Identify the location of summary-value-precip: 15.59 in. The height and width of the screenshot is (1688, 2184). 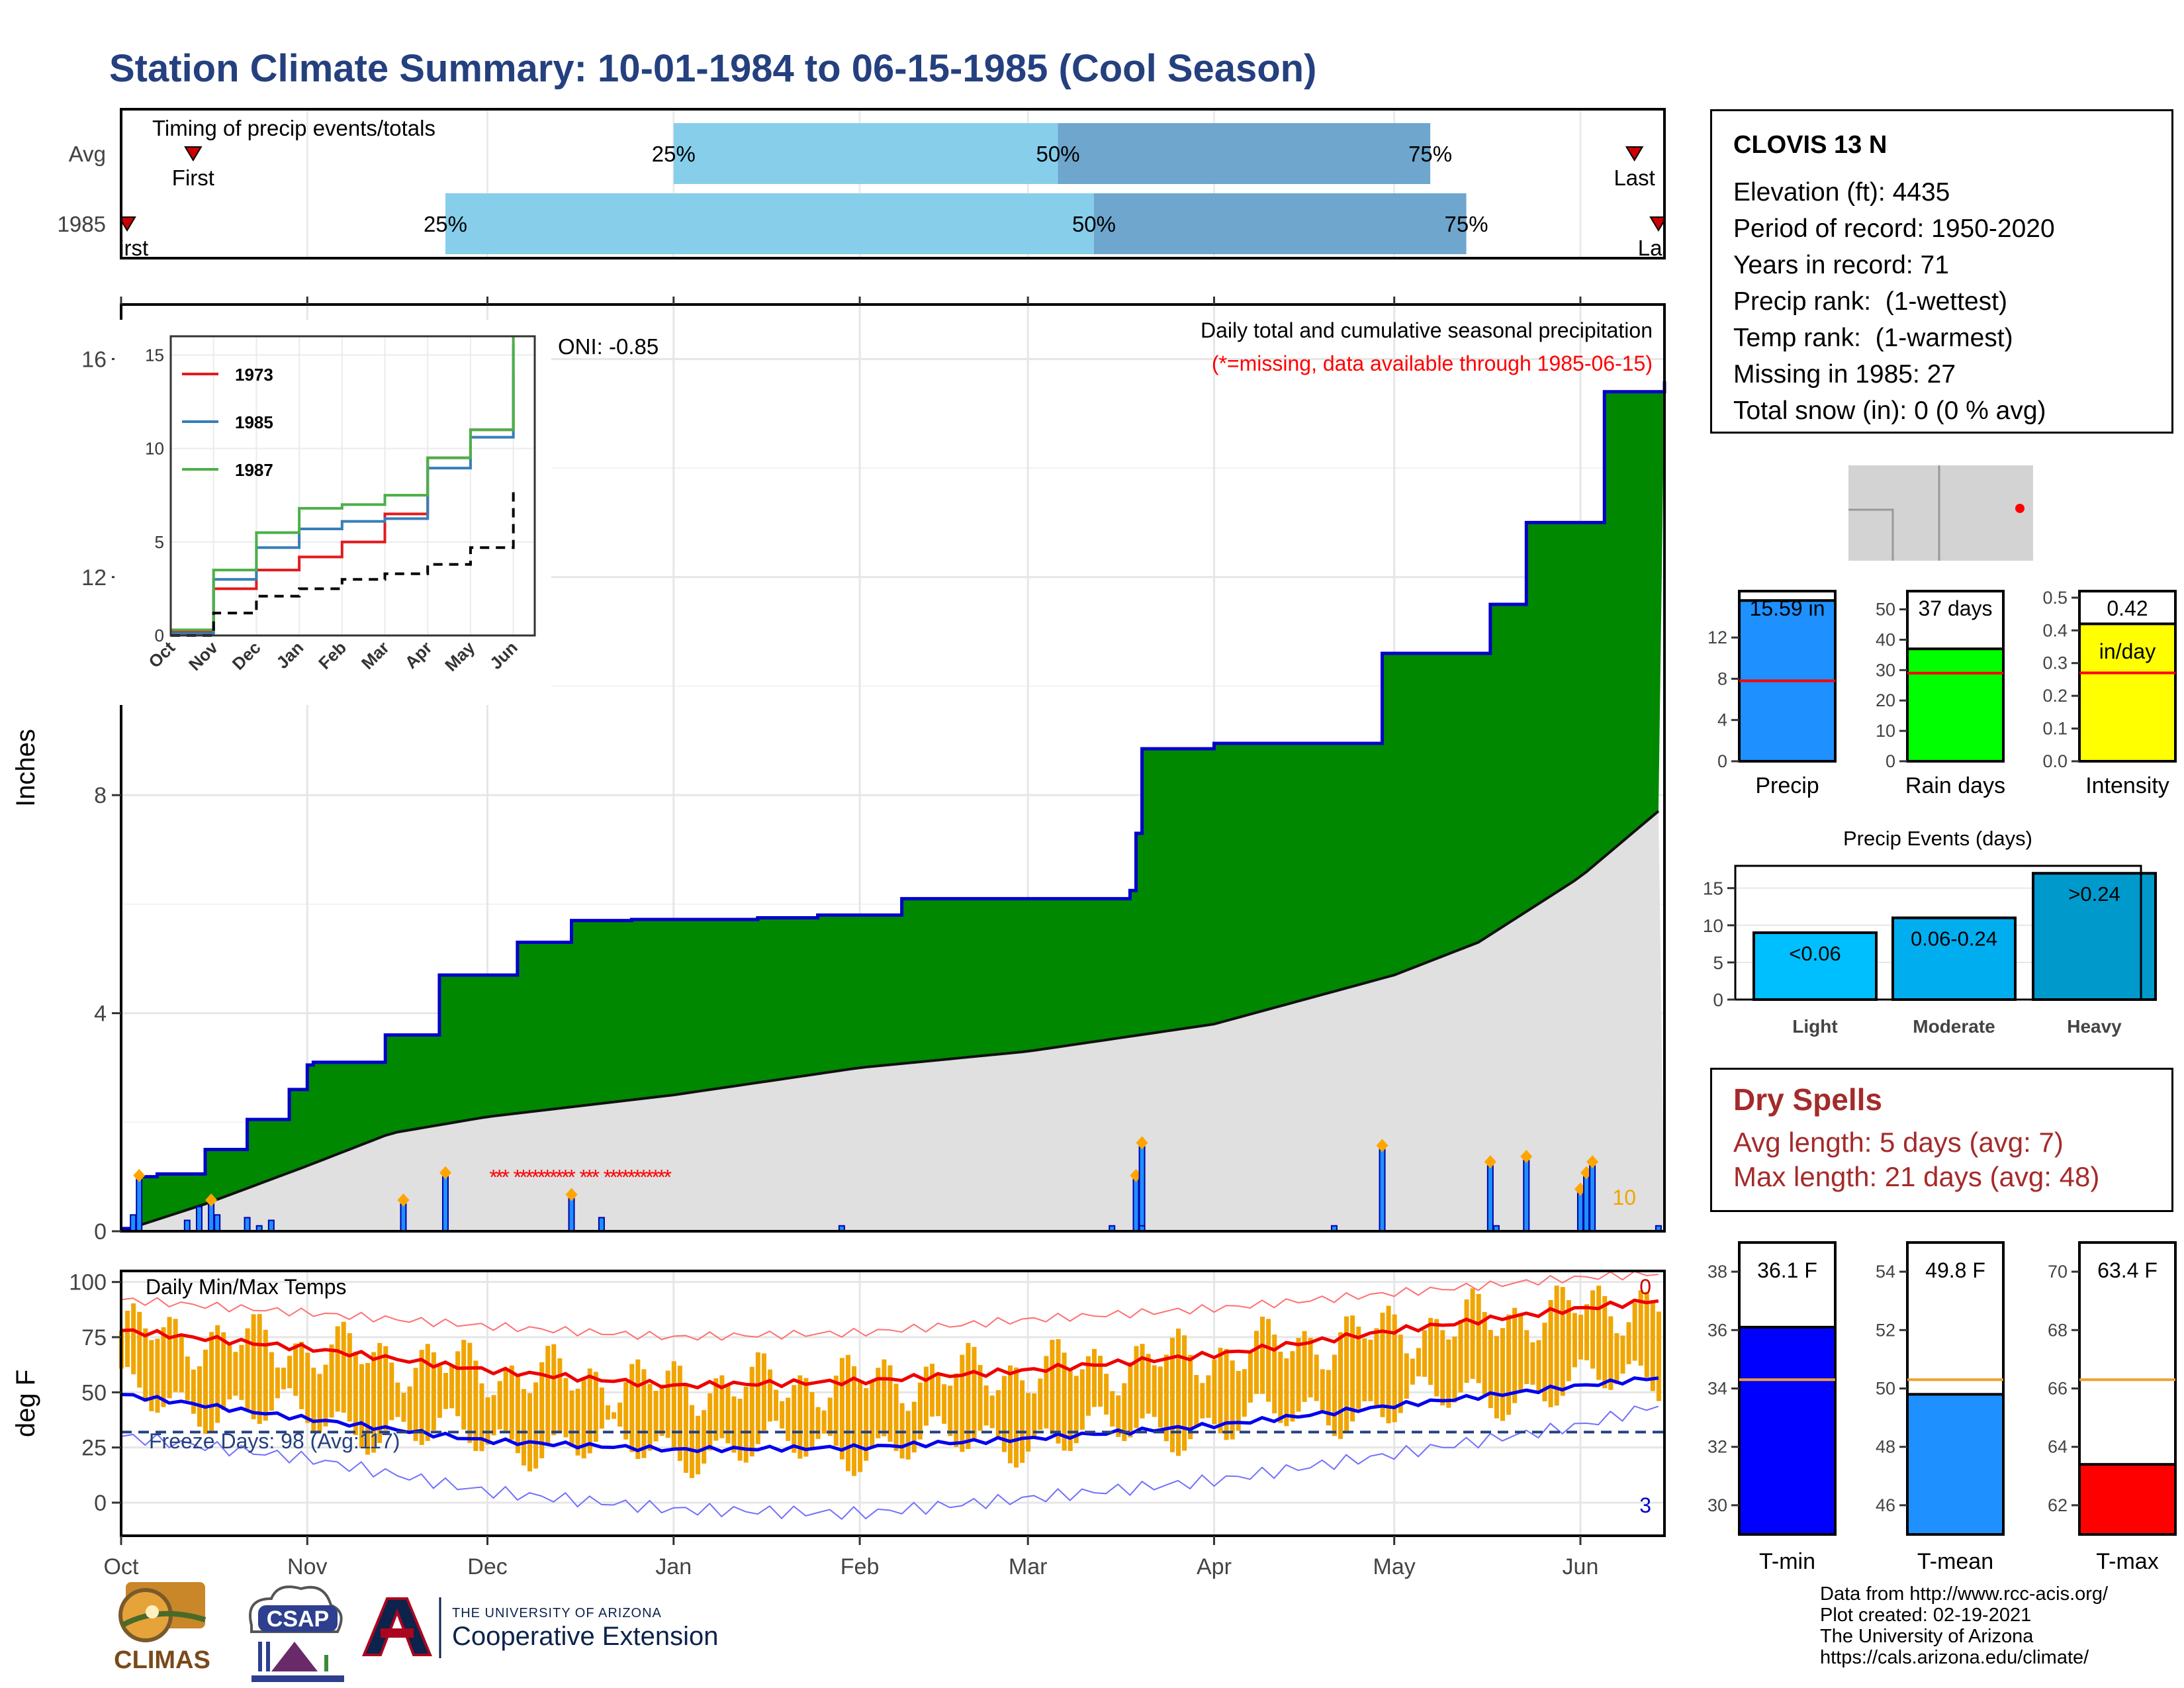
(1787, 608).